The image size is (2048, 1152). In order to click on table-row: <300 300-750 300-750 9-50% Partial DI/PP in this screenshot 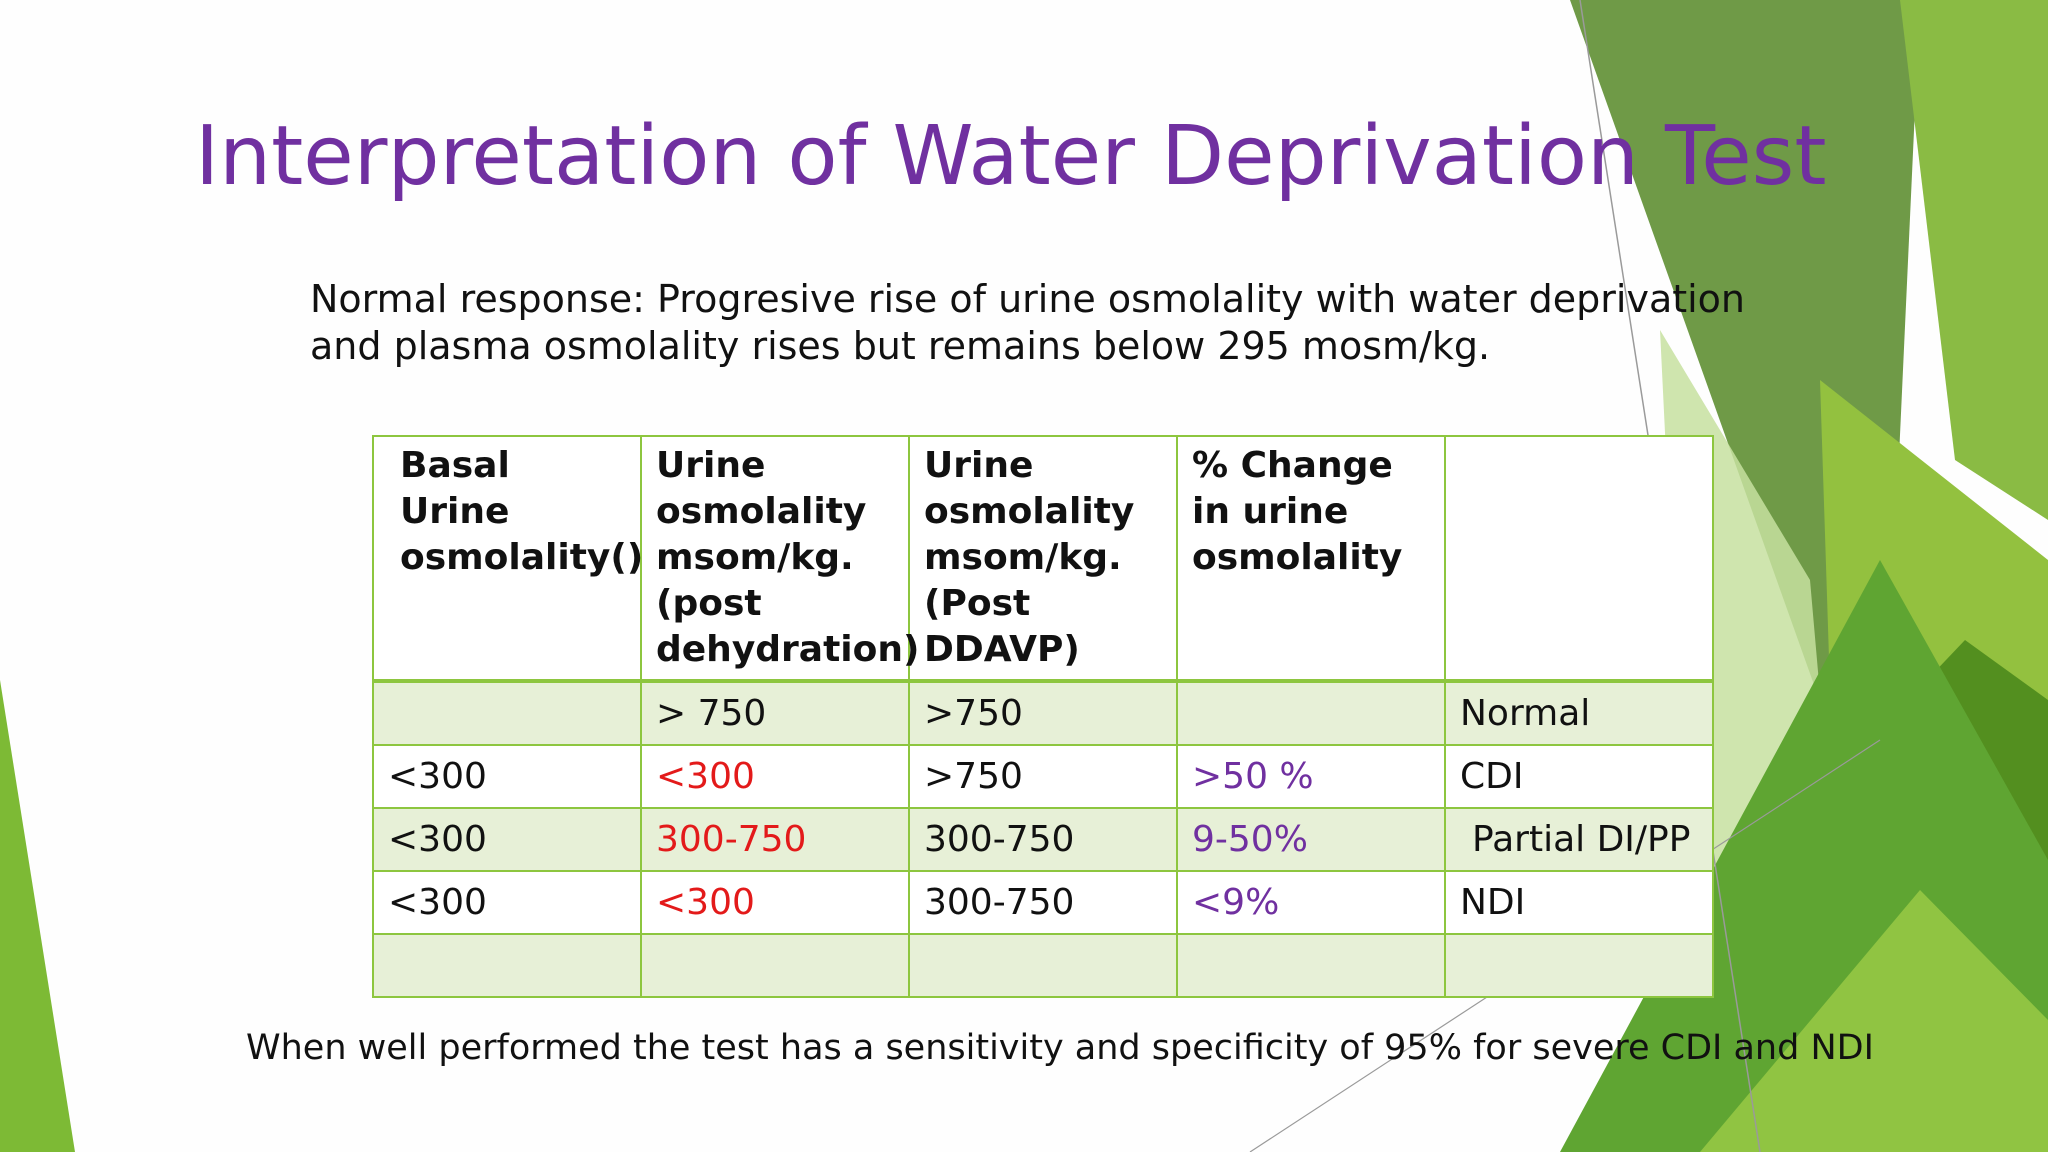, I will do `click(1043, 839)`.